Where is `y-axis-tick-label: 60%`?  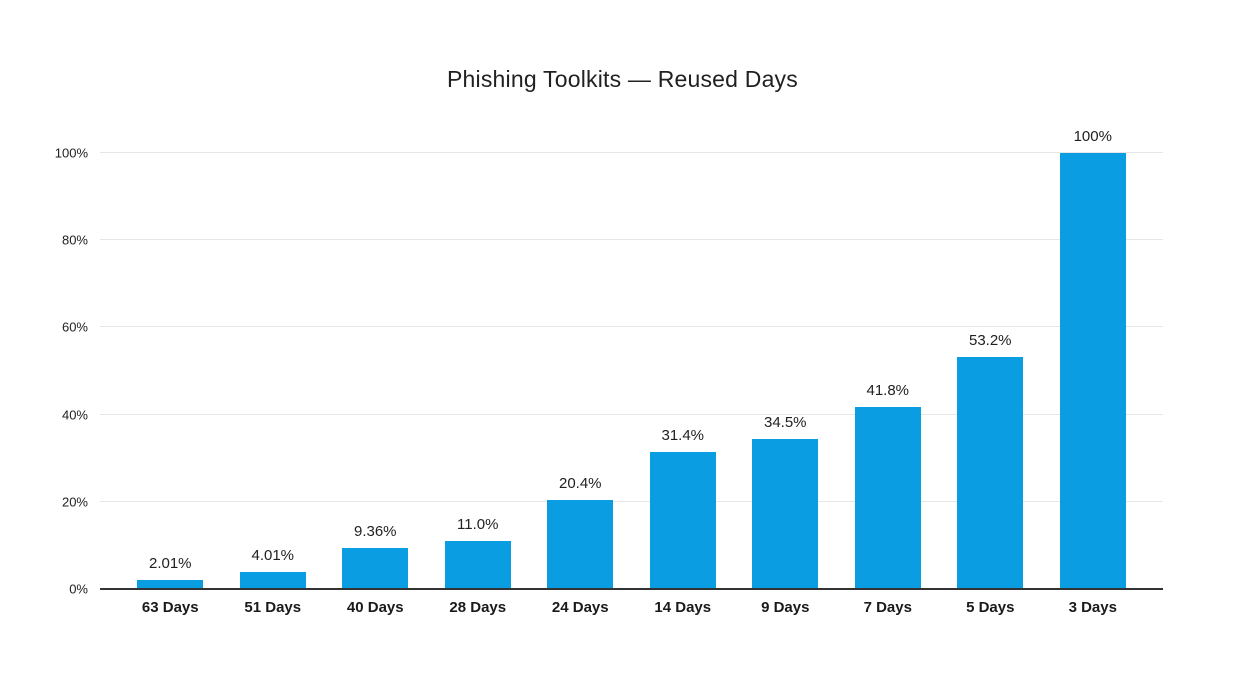
y-axis-tick-label: 60% is located at coordinates (74, 327).